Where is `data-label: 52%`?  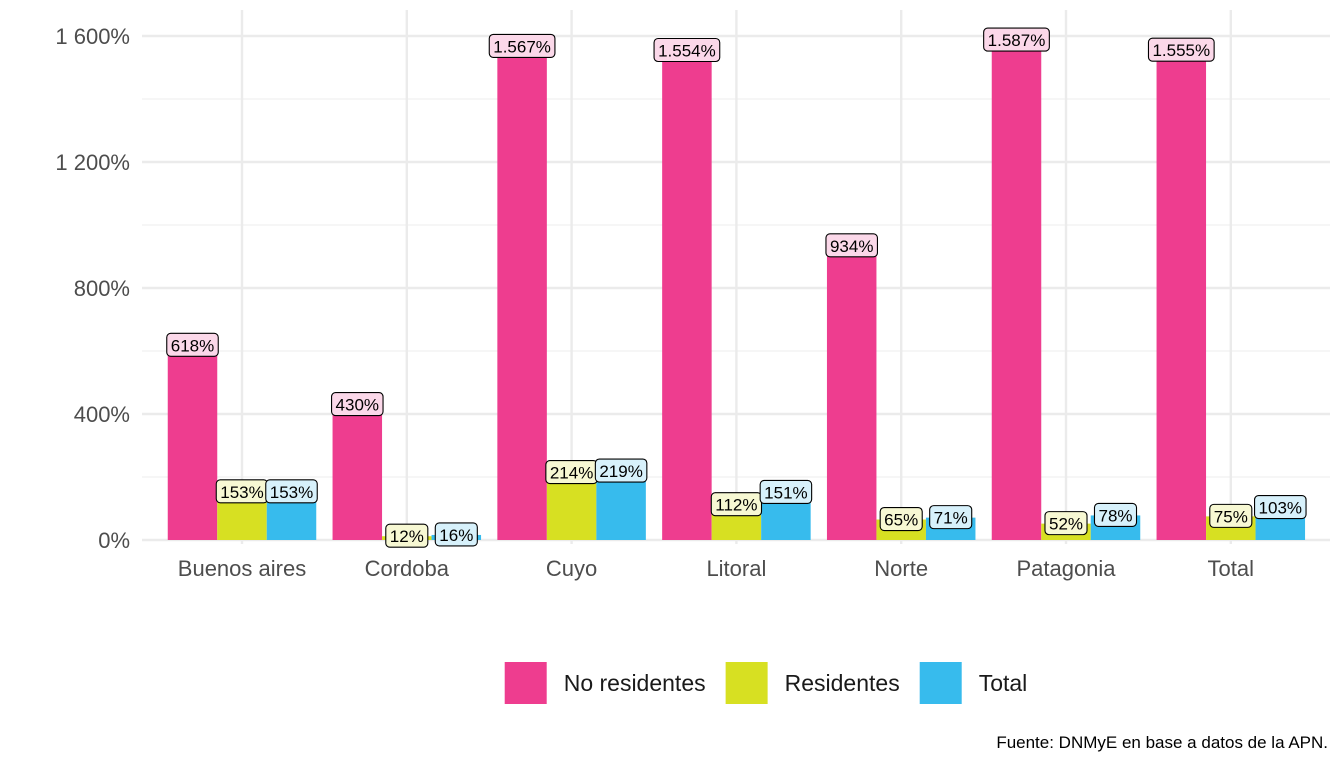
data-label: 52% is located at coordinates (1066, 523).